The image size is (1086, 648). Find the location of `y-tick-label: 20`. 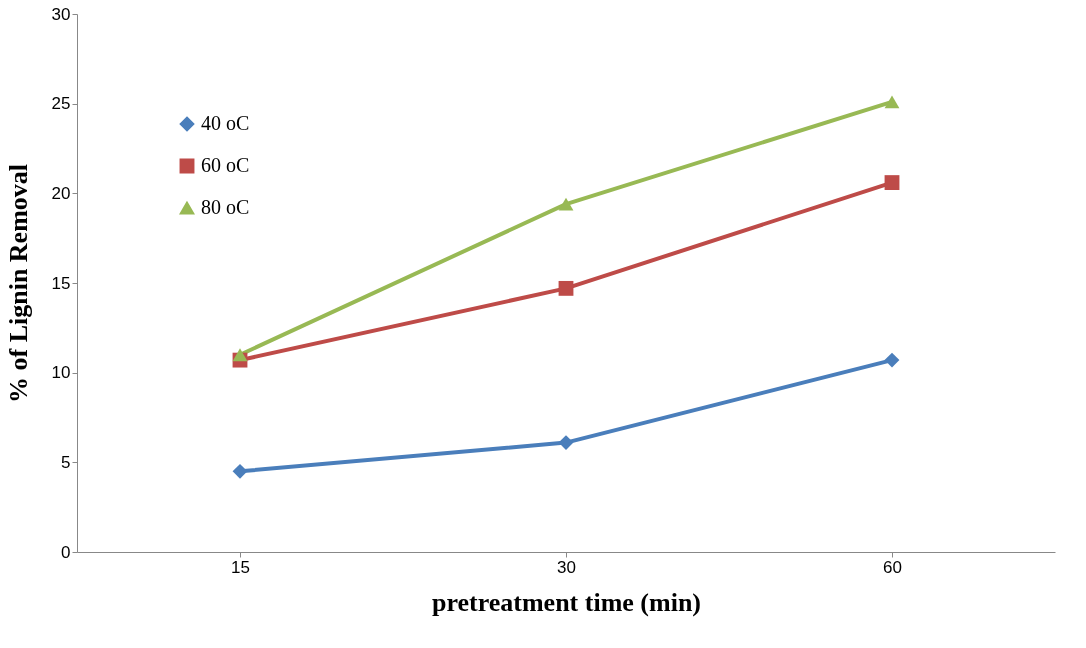

y-tick-label: 20 is located at coordinates (61, 193).